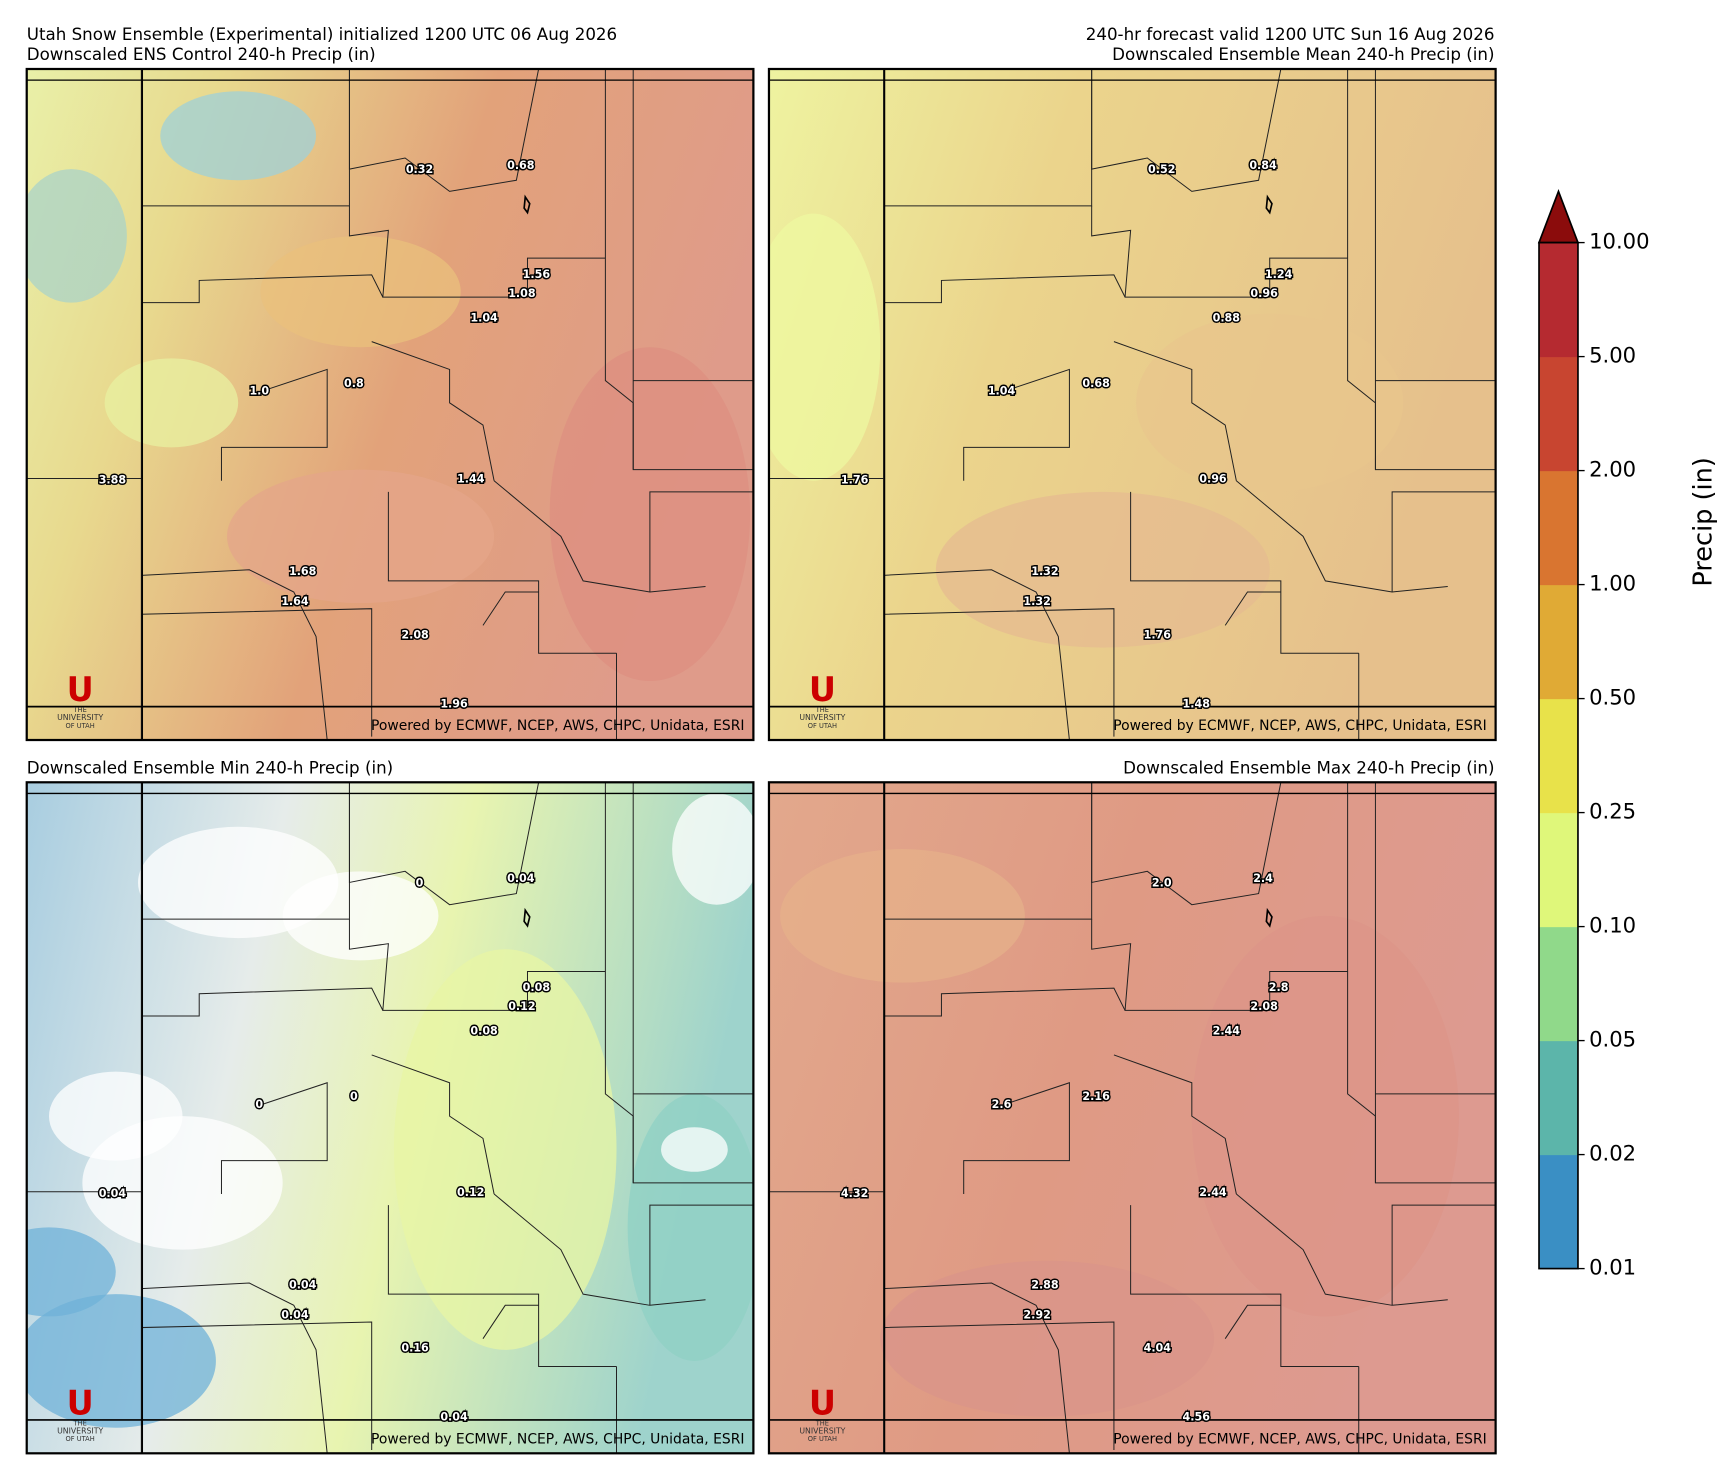  What do you see at coordinates (1096, 1096) in the screenshot?
I see `point-label: 2.16` at bounding box center [1096, 1096].